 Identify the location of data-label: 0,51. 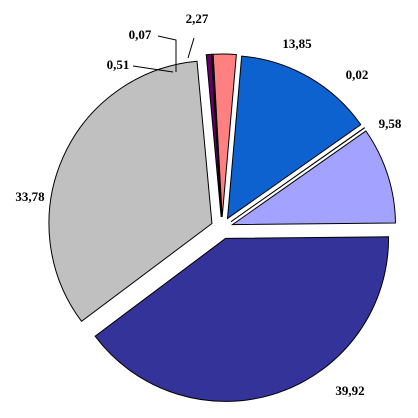
(118, 64).